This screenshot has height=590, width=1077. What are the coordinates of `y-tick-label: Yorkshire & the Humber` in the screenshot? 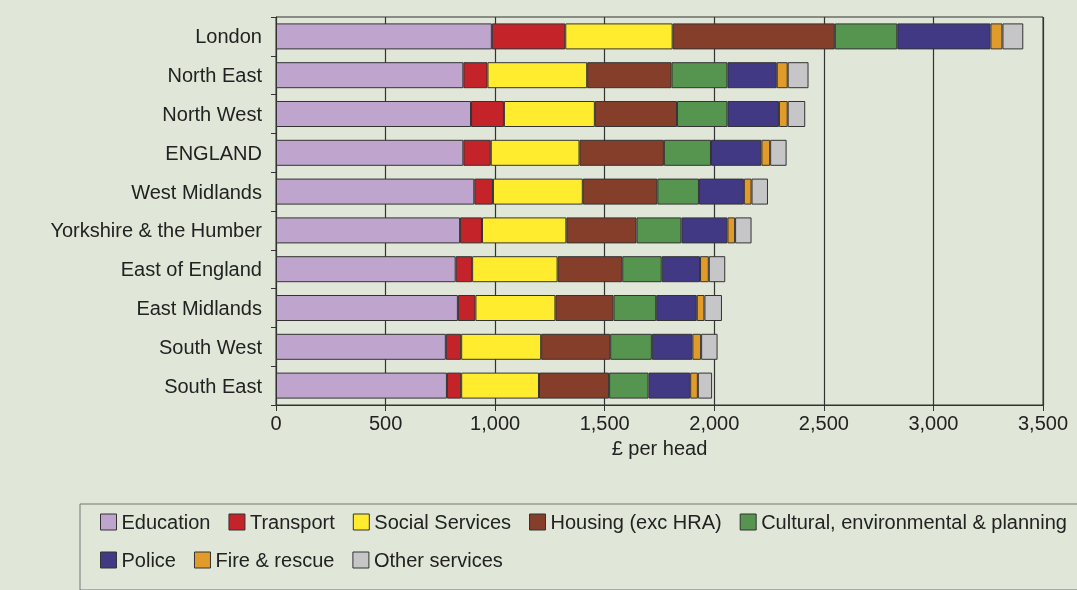 It's located at (156, 230).